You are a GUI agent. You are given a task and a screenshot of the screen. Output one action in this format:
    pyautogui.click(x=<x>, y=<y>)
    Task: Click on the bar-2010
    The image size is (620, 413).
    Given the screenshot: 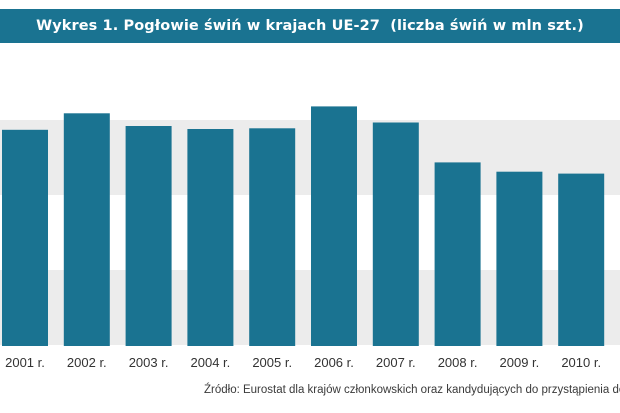 What is the action you would take?
    pyautogui.click(x=581, y=259)
    